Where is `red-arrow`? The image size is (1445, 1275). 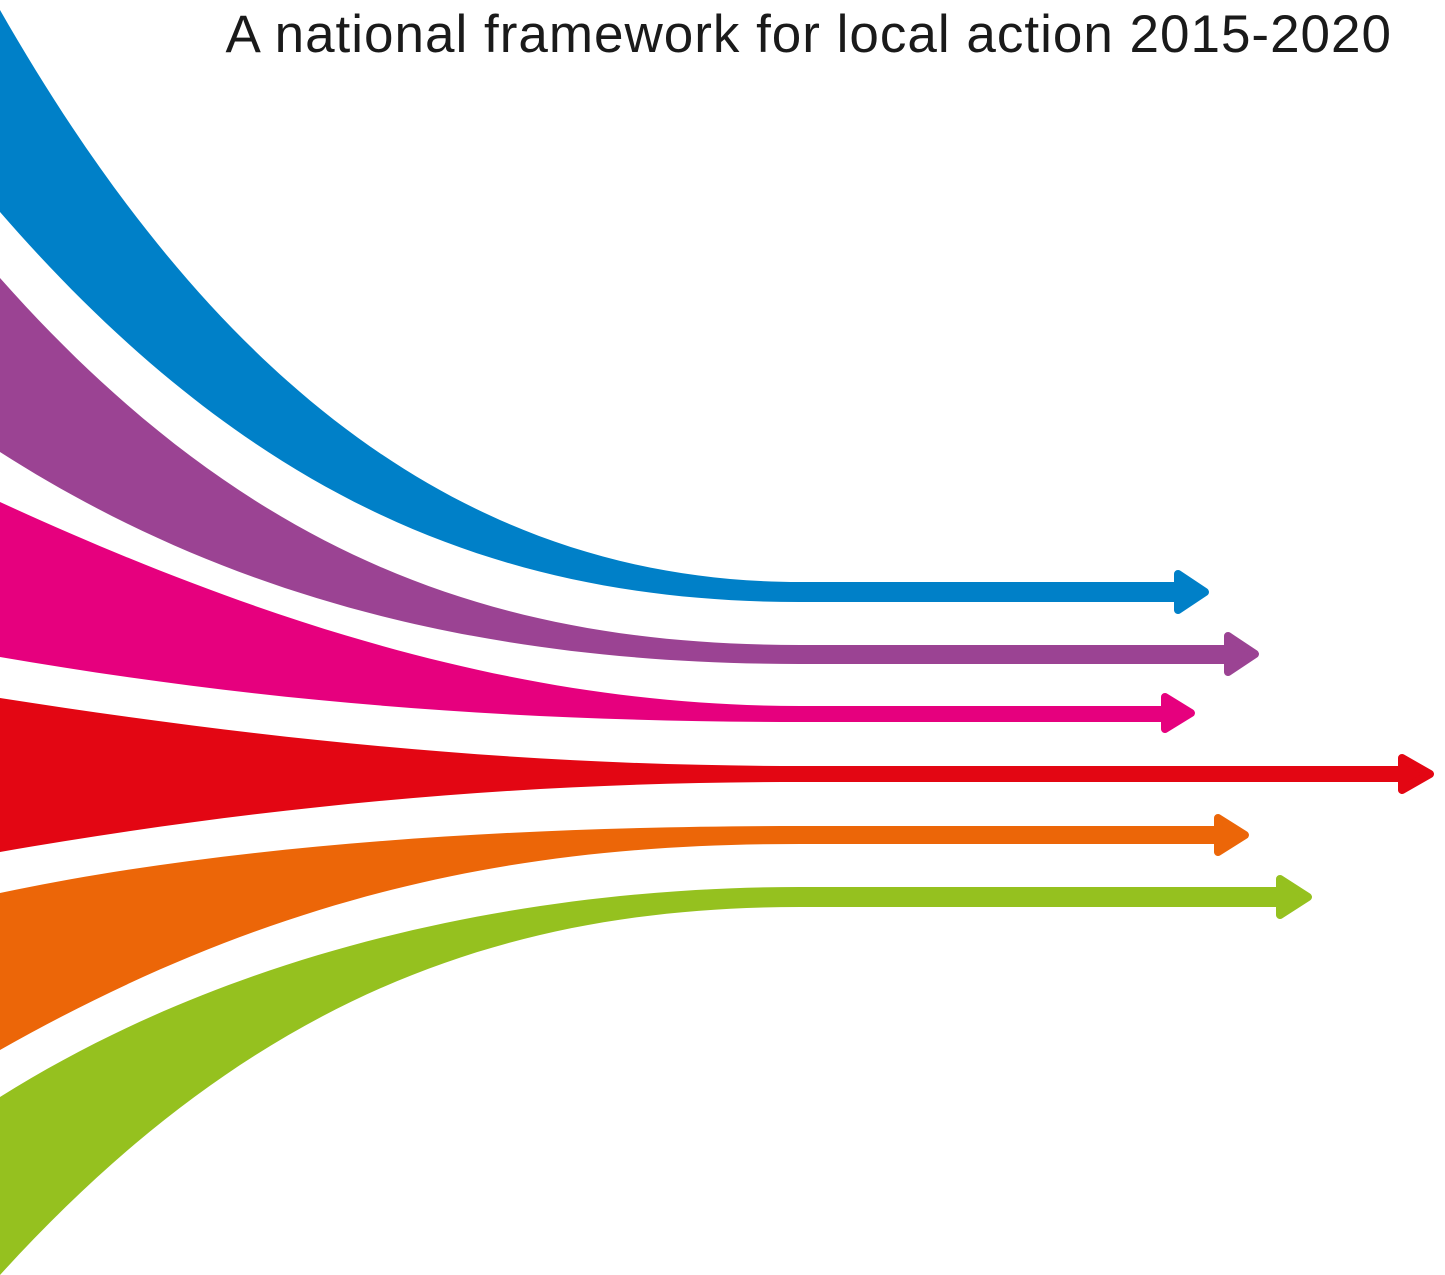 red-arrow is located at coordinates (717, 775).